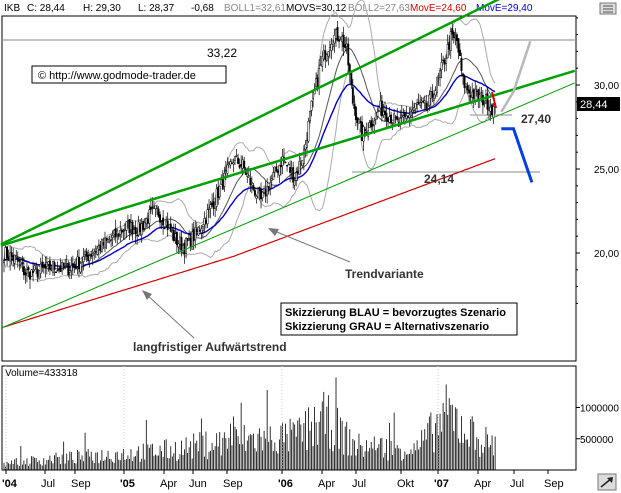 The image size is (621, 493). I want to click on y-axis: 30,00 25,00 20,00, so click(597, 160).